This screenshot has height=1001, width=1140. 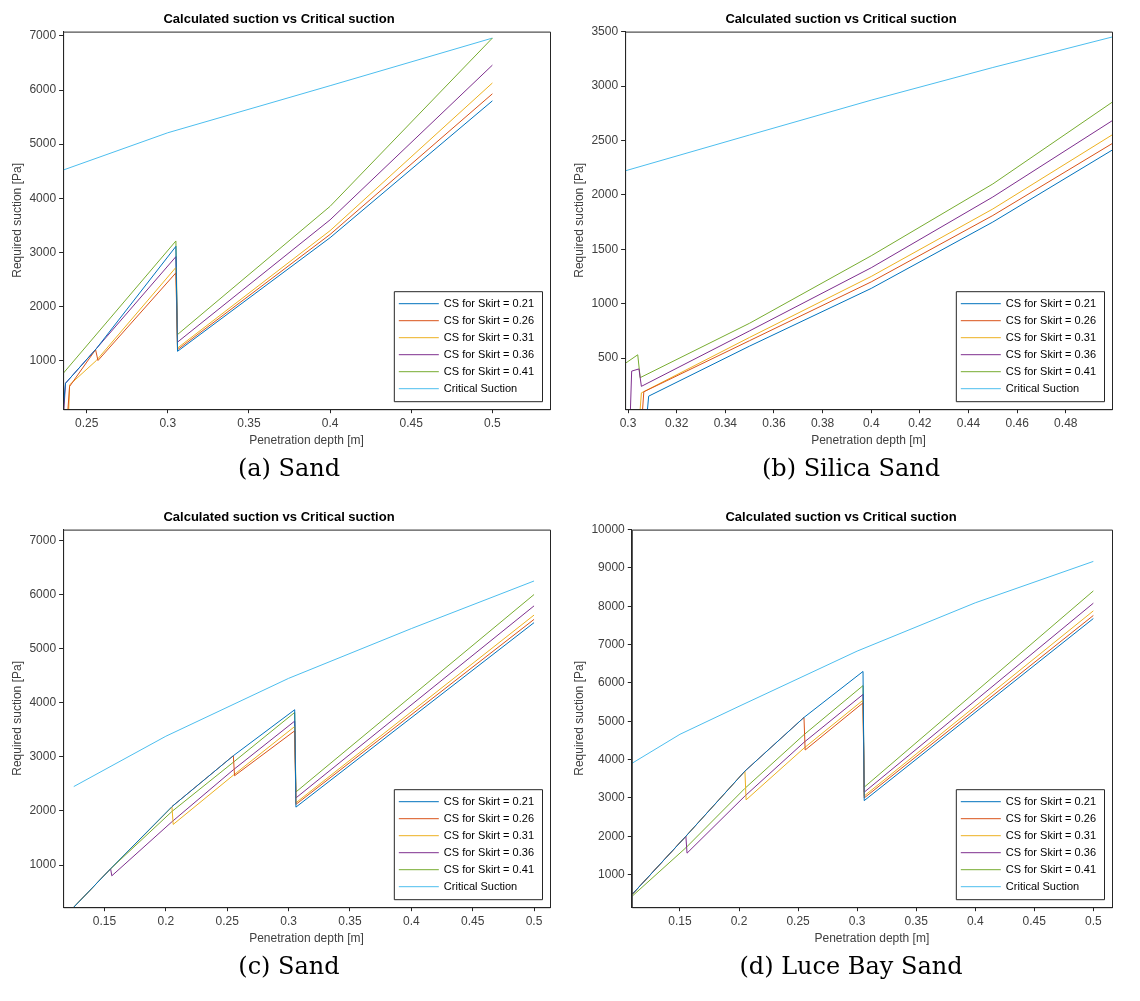 I want to click on x-tick-label: 0.42, so click(x=920, y=422).